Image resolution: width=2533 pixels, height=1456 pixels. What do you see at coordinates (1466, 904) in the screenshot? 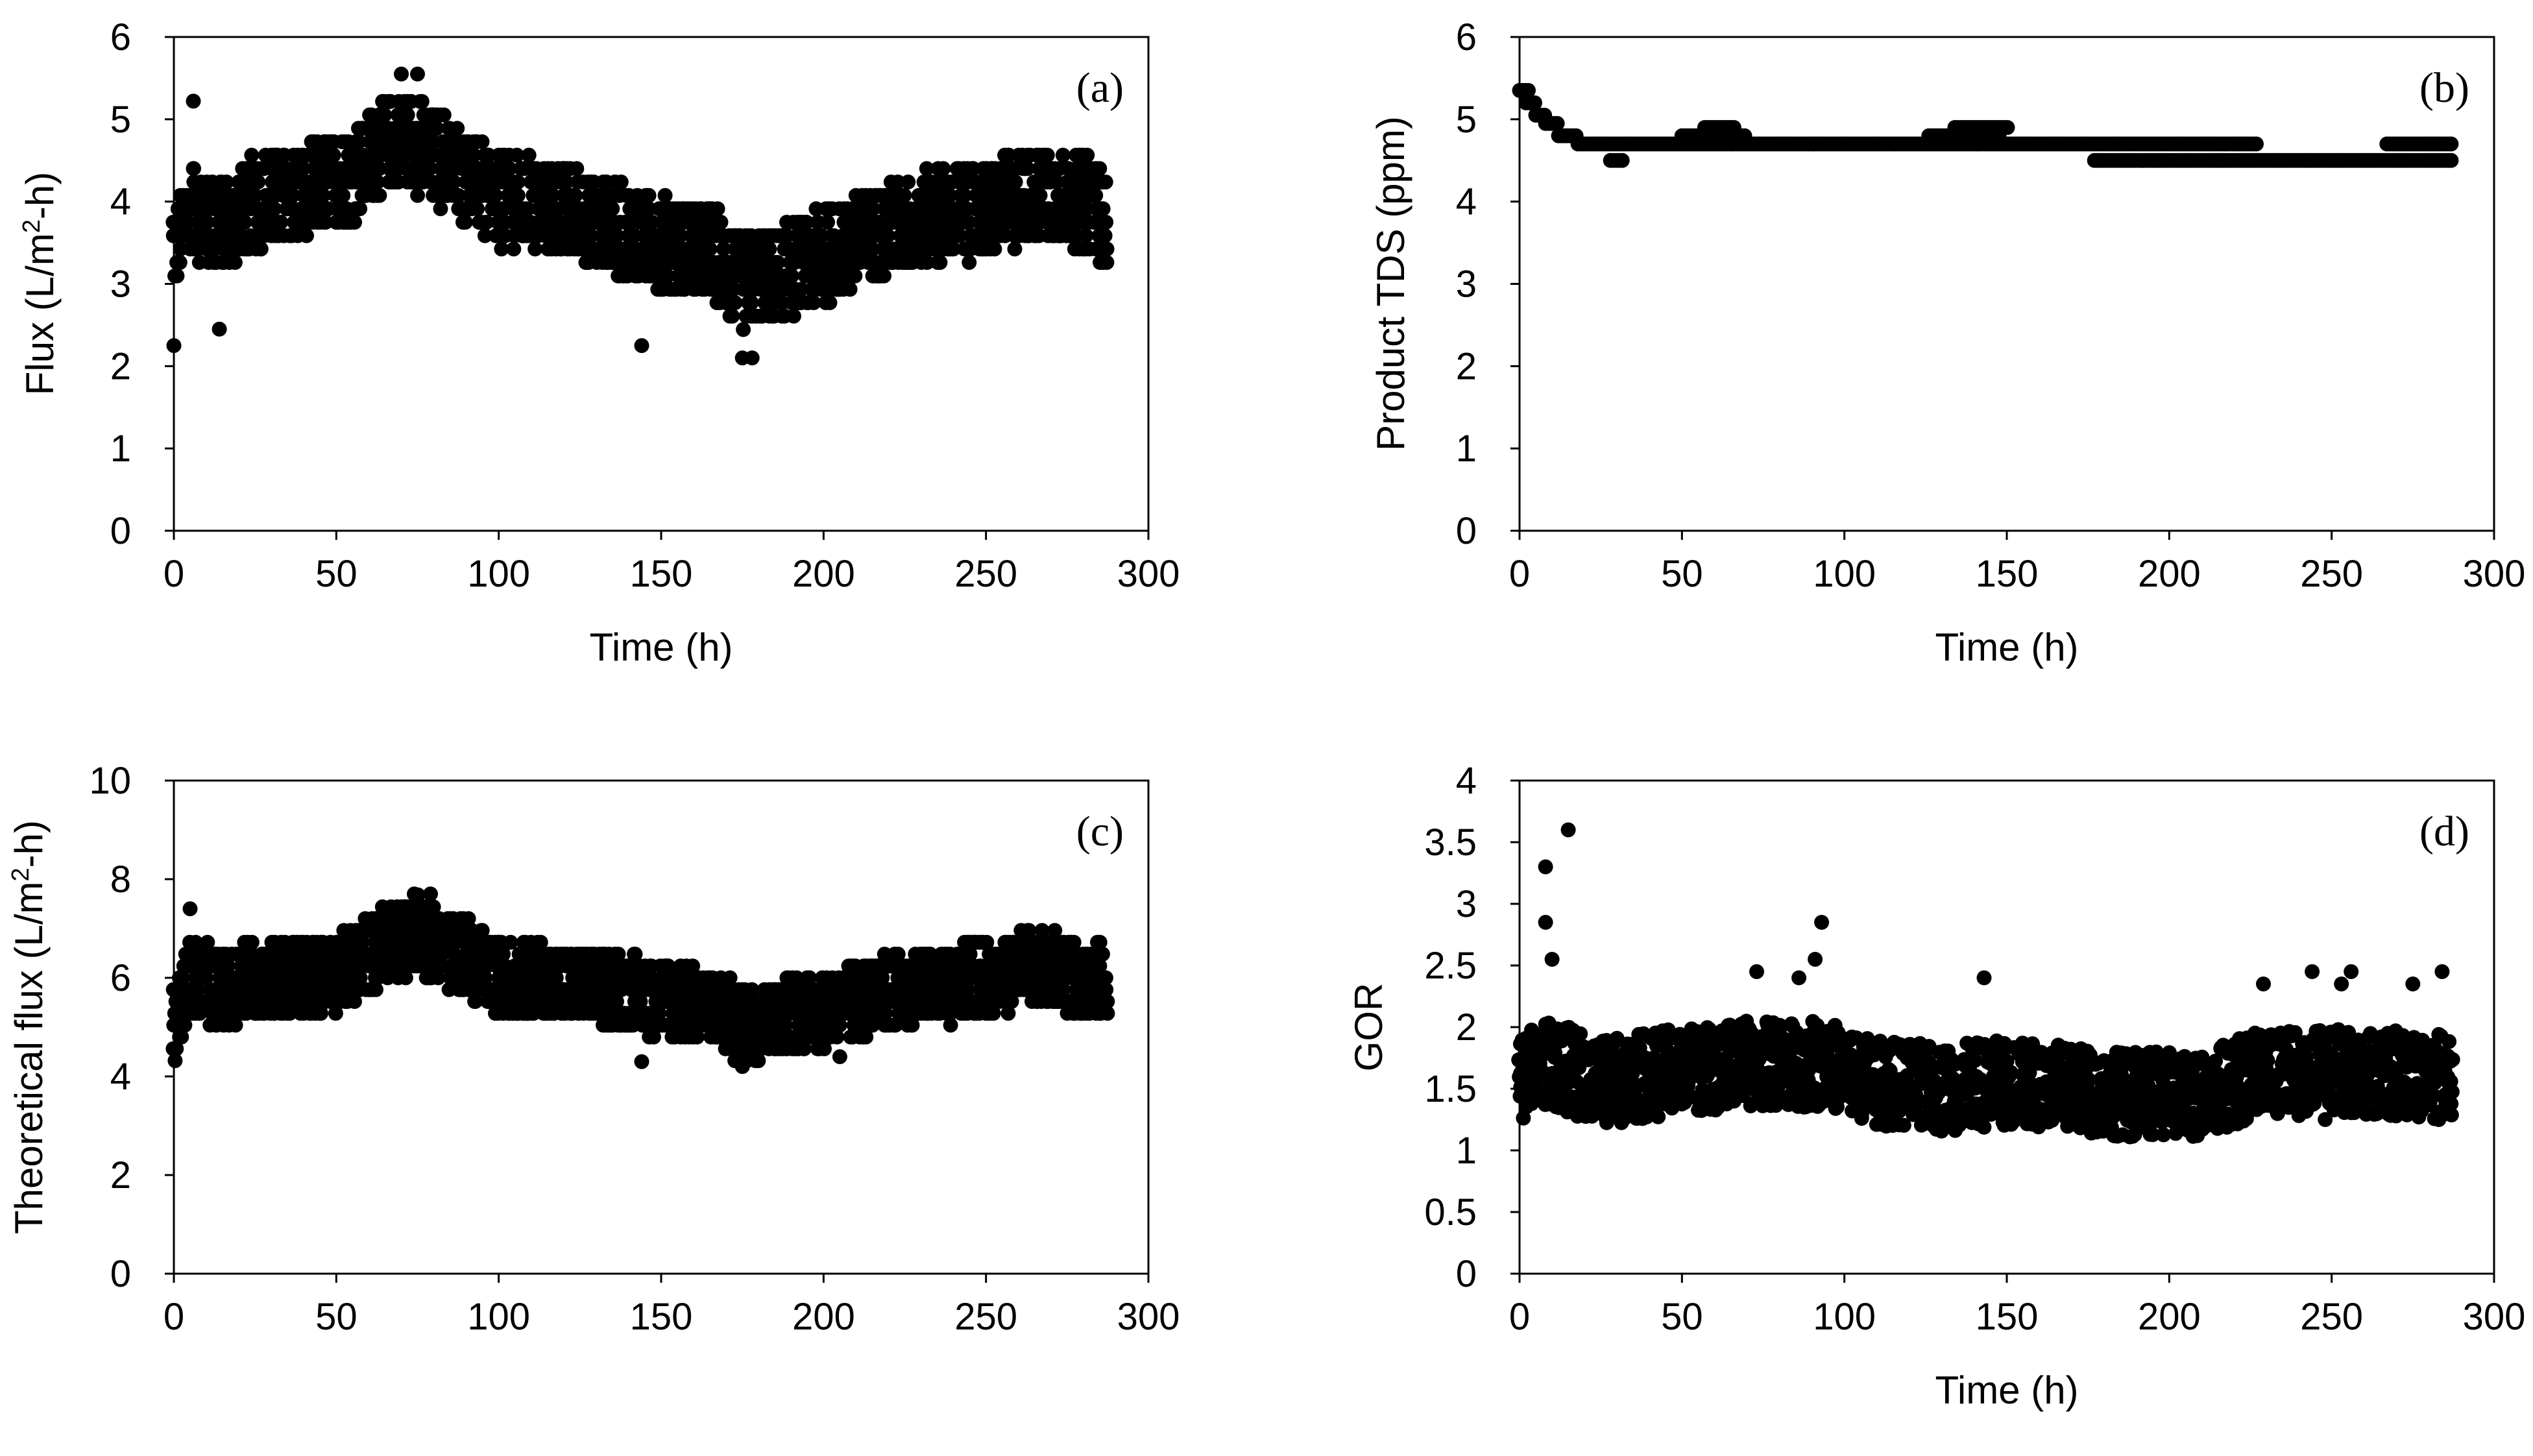
I see `y-tick-label: 3` at bounding box center [1466, 904].